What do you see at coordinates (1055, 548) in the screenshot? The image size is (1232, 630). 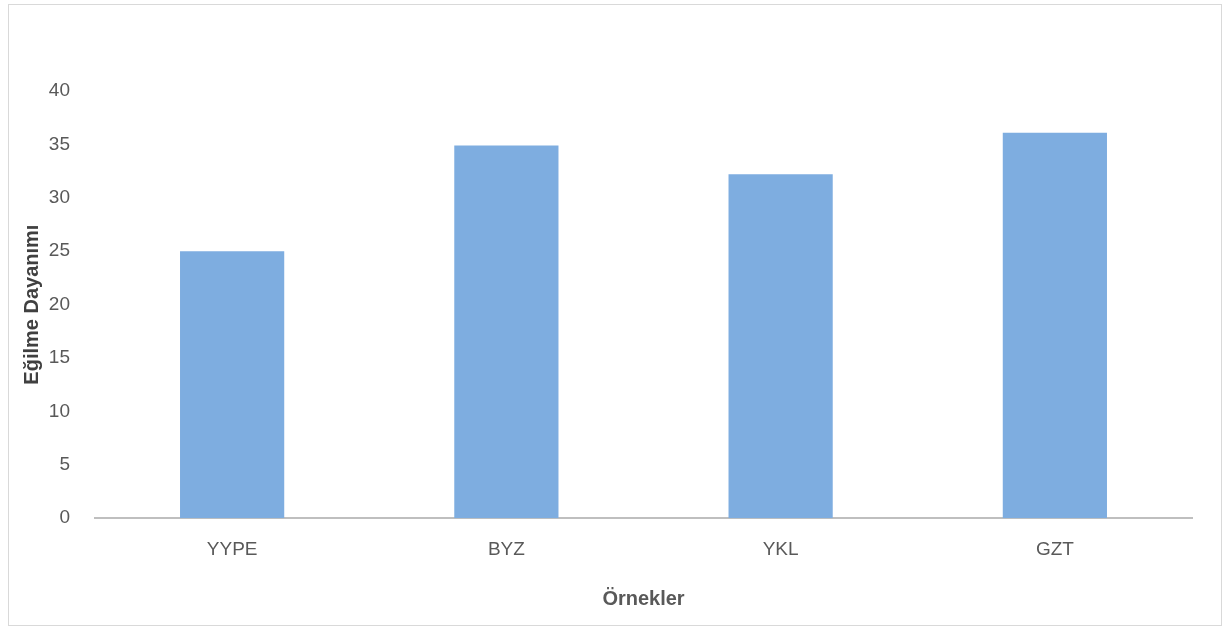 I see `x-tick-label: GZT` at bounding box center [1055, 548].